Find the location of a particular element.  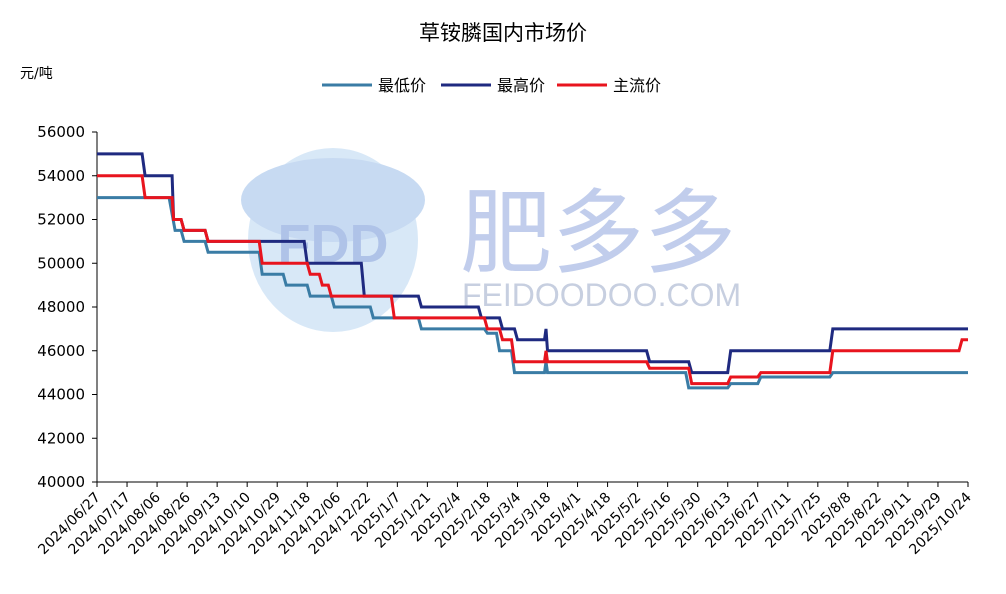

legend-label: 主流价 is located at coordinates (637, 85).